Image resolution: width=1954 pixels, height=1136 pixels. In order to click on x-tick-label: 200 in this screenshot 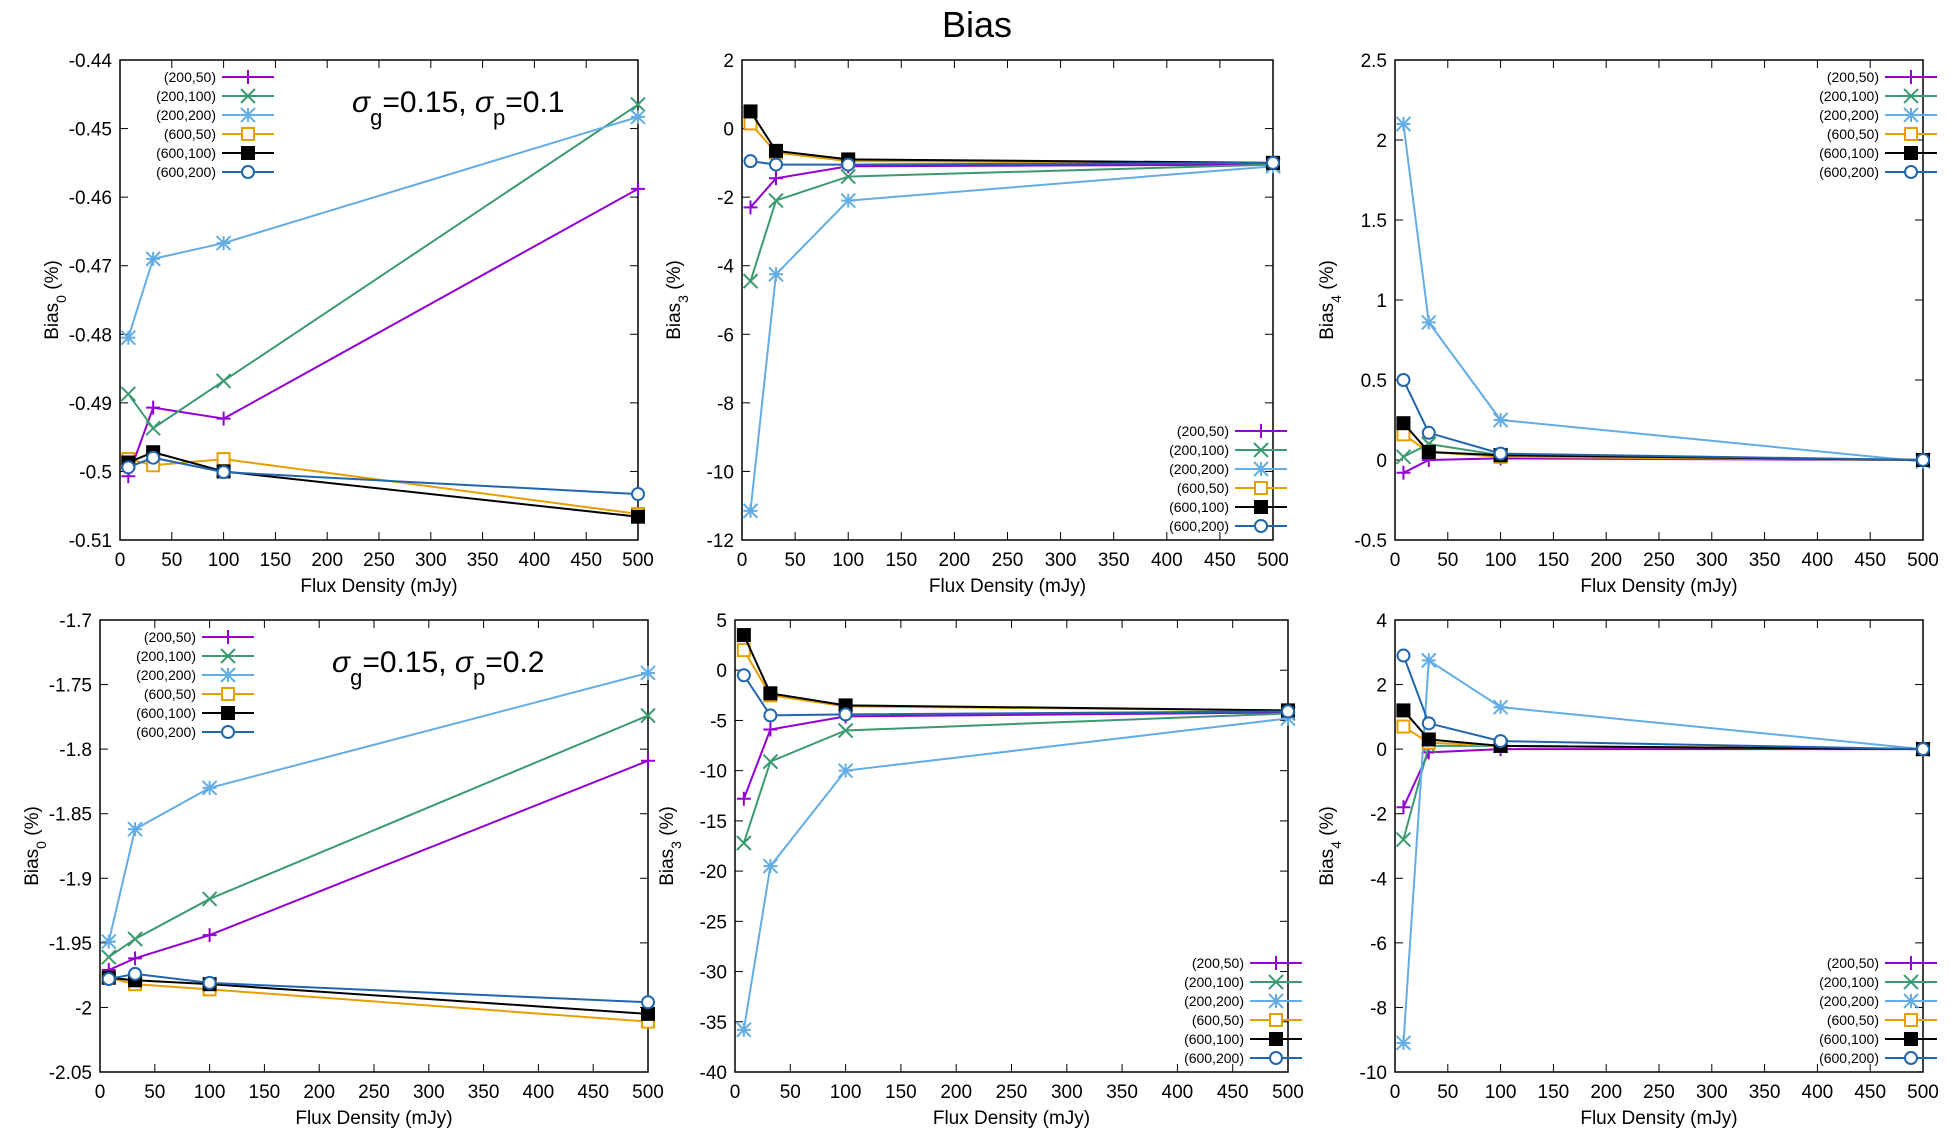, I will do `click(327, 560)`.